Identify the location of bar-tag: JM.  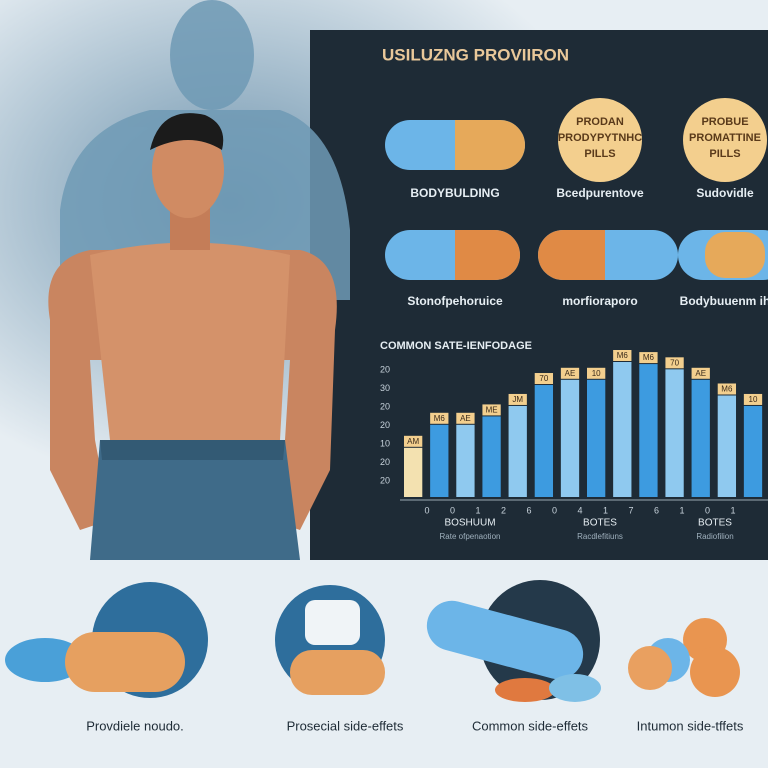
(517, 399).